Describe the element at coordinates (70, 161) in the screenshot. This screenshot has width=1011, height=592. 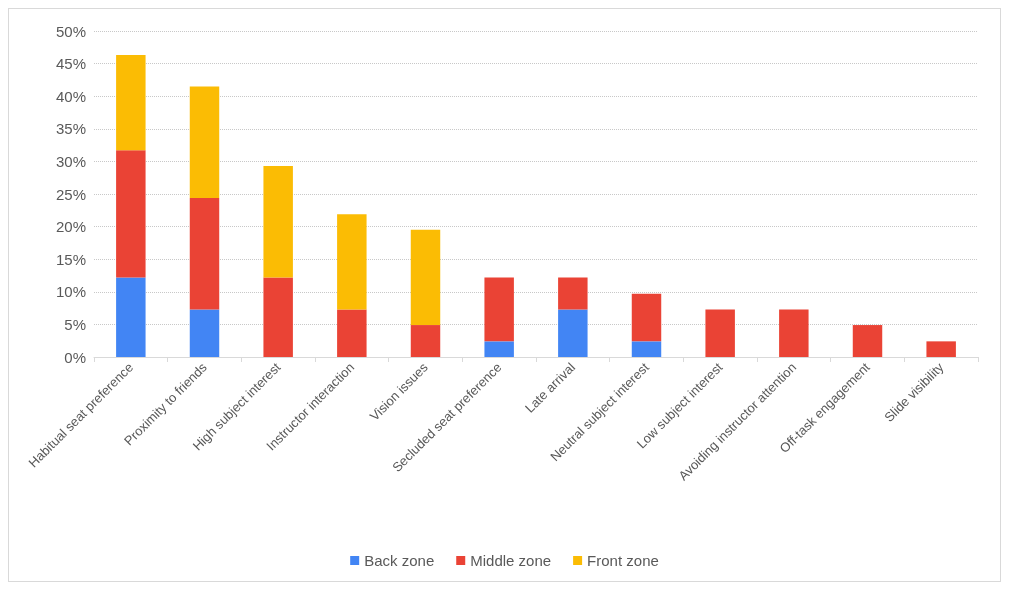
I see `y-tick-label: 30%` at that location.